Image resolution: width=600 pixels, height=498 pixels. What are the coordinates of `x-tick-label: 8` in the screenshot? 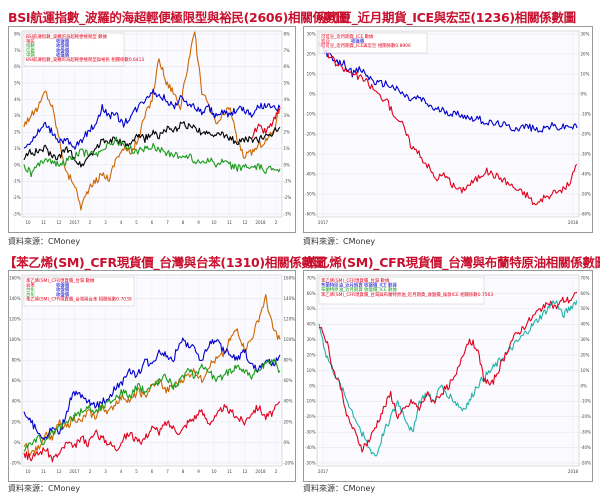 It's located at (183, 222).